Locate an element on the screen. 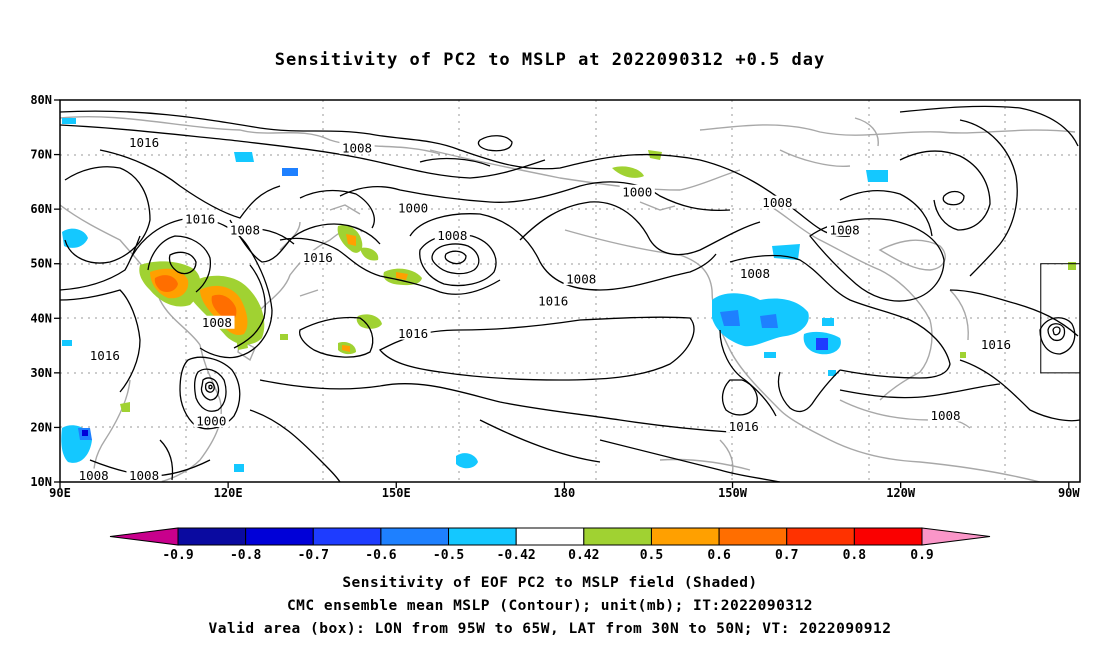 The image size is (1100, 650). lon-tick-label: 90W is located at coordinates (1069, 493).